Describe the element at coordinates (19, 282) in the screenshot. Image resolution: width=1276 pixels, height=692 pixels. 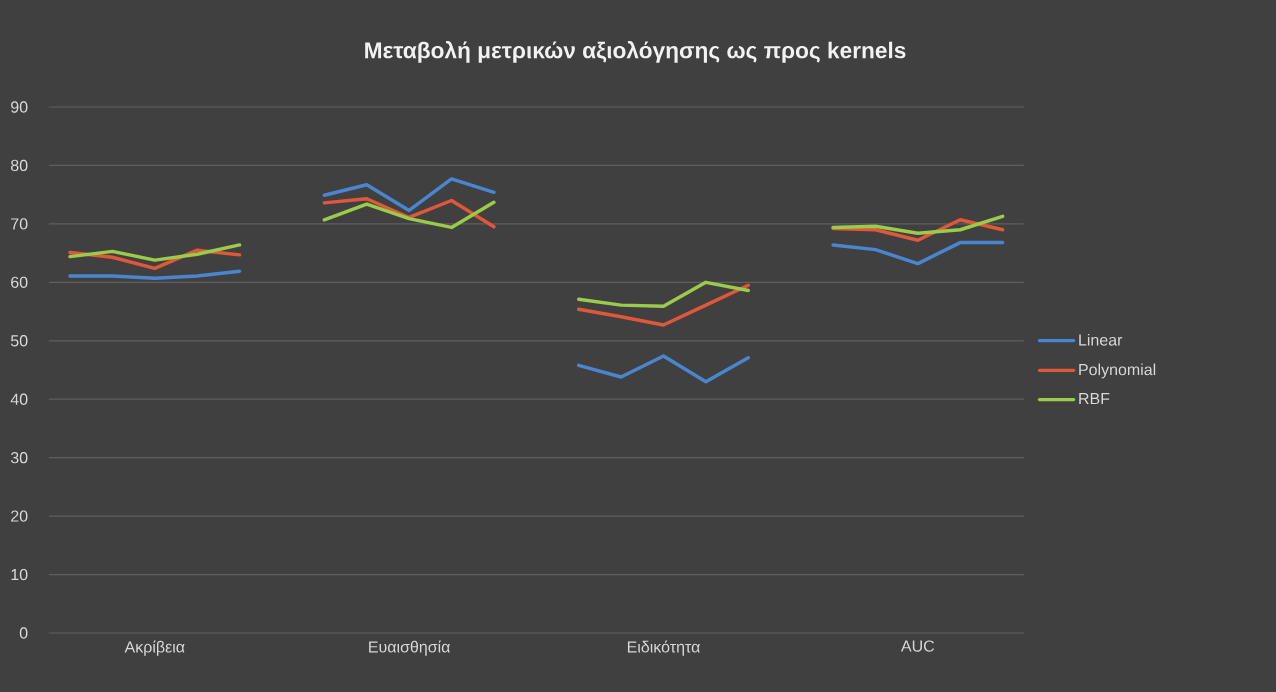
I see `y-tick-label: 60` at that location.